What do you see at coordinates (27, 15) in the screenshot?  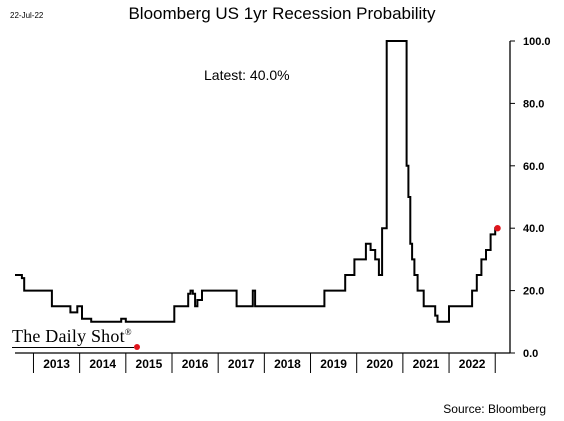 I see `chart-date: 22-Jul-22` at bounding box center [27, 15].